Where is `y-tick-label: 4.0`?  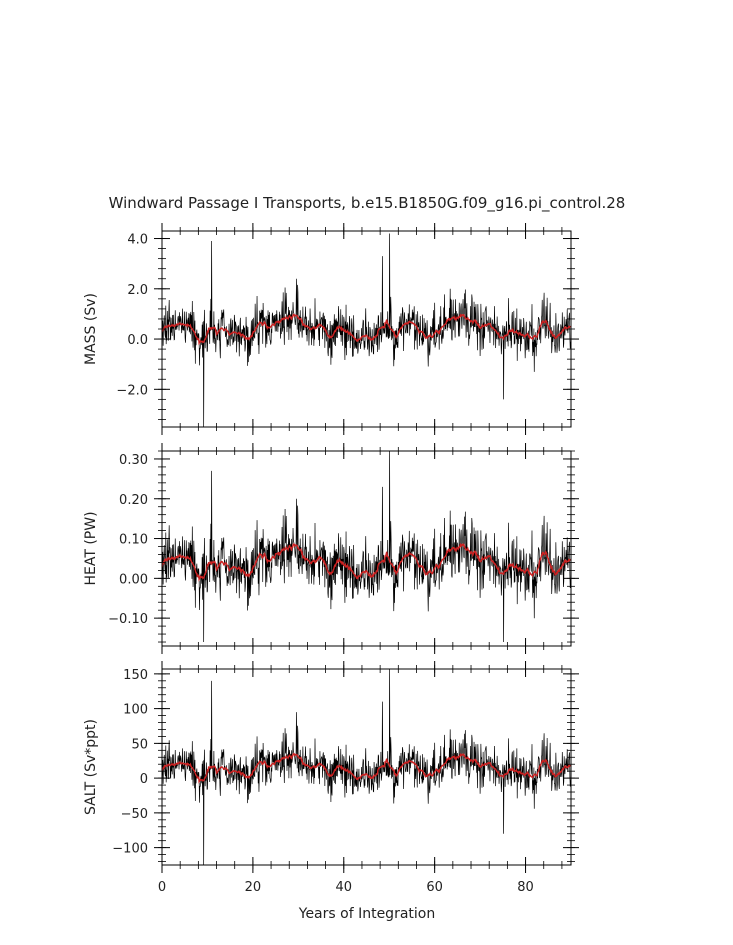 y-tick-label: 4.0 is located at coordinates (137, 240).